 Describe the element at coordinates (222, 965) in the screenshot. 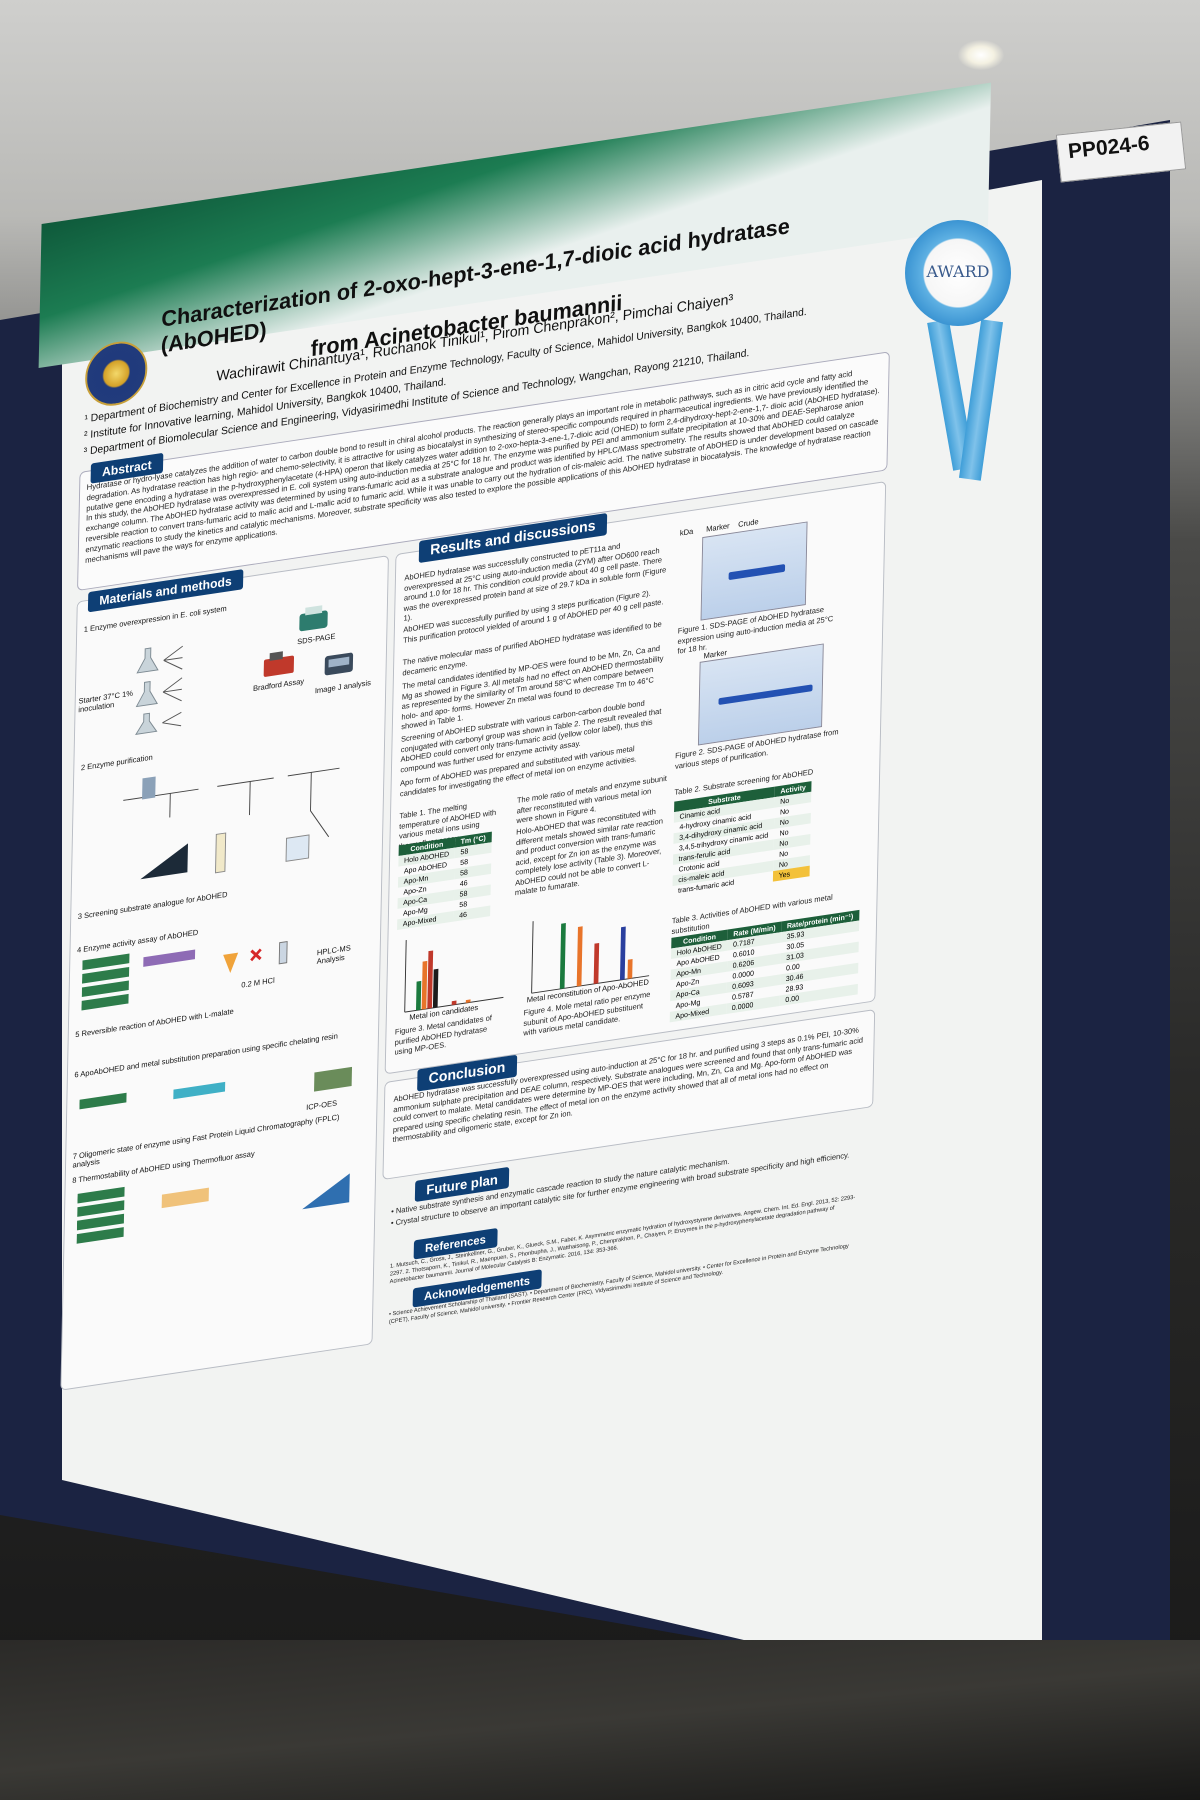

I see `activity-assay-diagram` at that location.